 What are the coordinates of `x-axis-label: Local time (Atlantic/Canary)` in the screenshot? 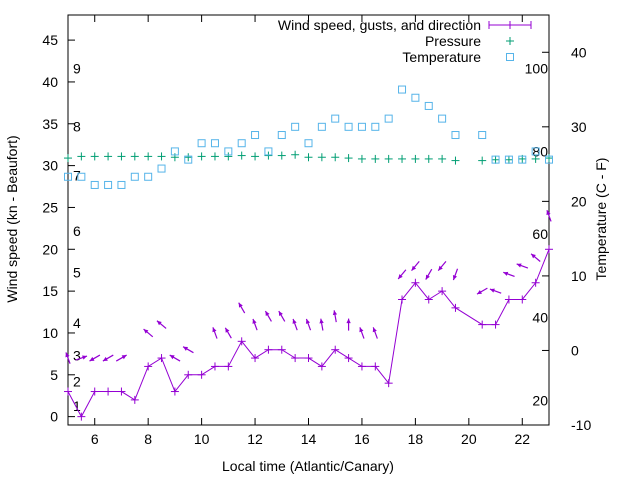 It's located at (308, 466).